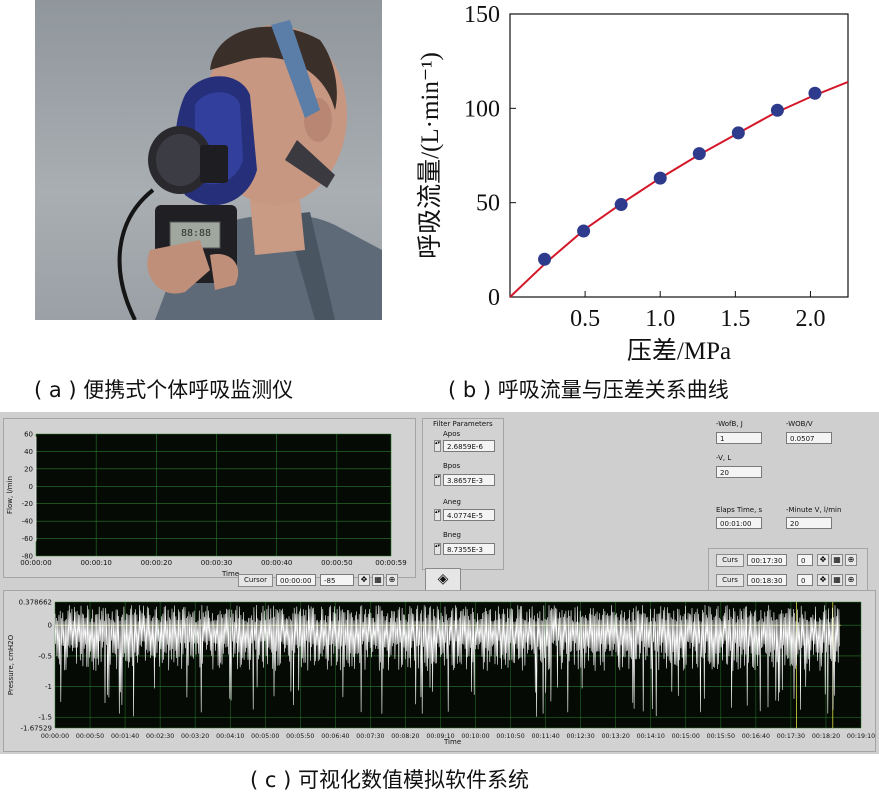 The width and height of the screenshot is (879, 800). Describe the element at coordinates (823, 580) in the screenshot. I see `cursor2-move-icon: ✥` at that location.